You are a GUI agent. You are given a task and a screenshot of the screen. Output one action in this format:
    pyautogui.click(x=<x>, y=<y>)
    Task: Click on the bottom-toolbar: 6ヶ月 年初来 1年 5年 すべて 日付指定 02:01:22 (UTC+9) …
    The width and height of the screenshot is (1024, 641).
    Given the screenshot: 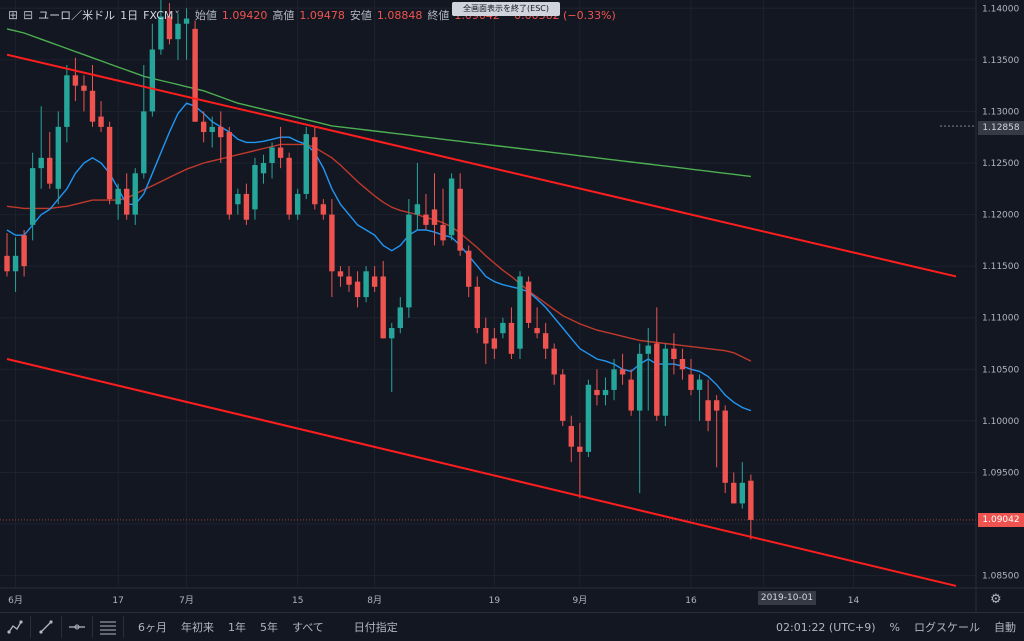 What is the action you would take?
    pyautogui.click(x=512, y=626)
    